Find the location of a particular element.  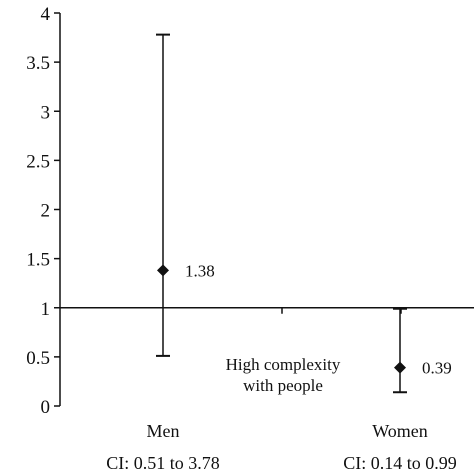

point-value-label: 1.38 is located at coordinates (200, 270).